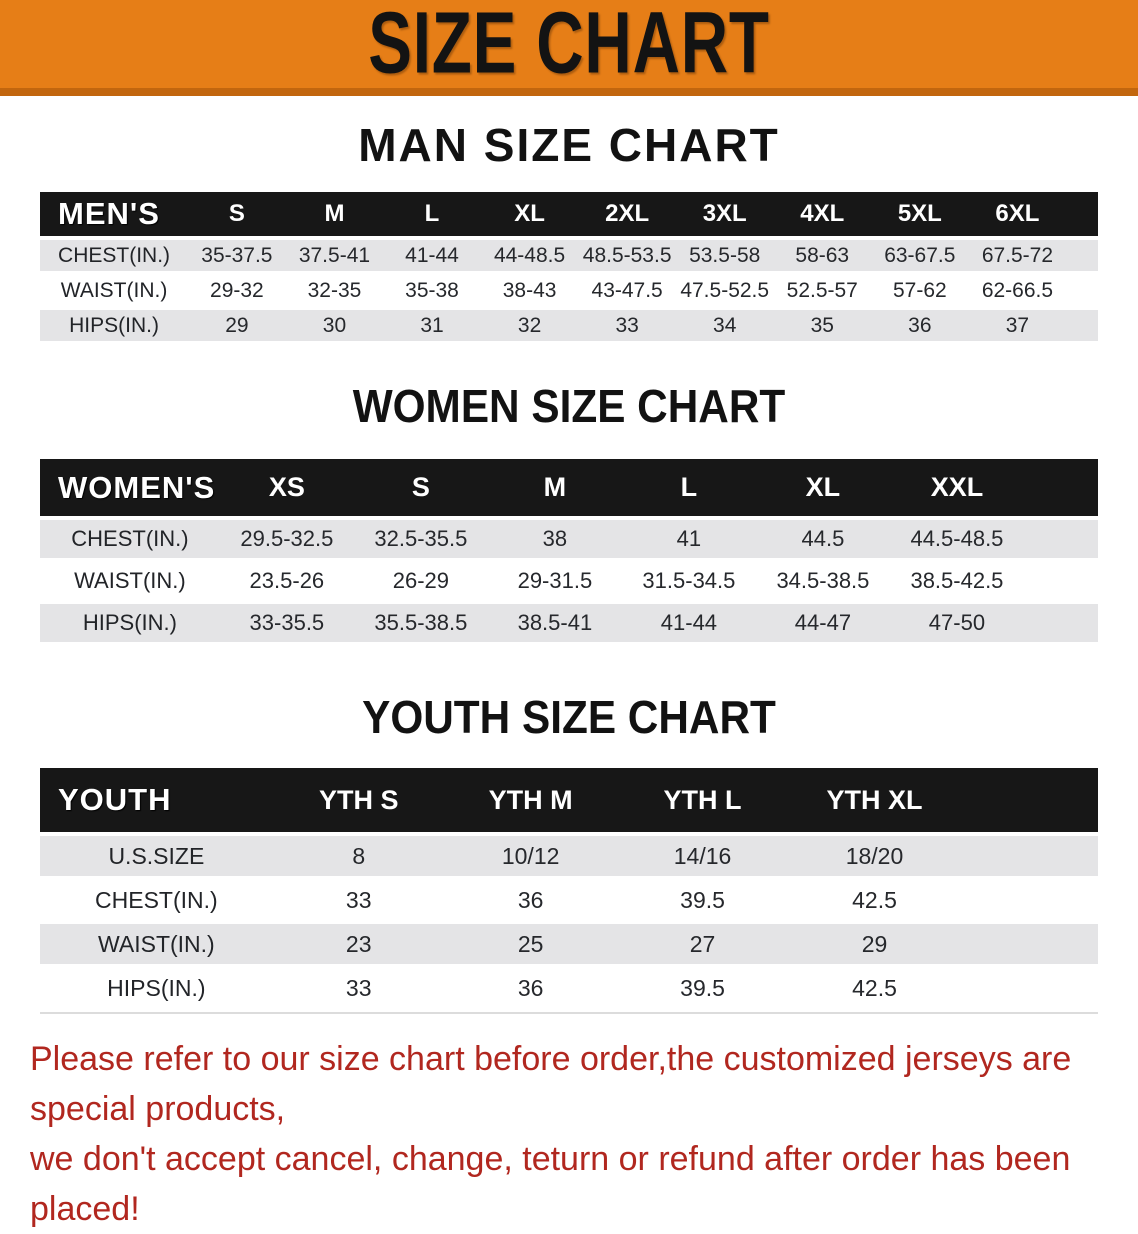  Describe the element at coordinates (237, 325) in the screenshot. I see `men-value-cell: 29` at that location.